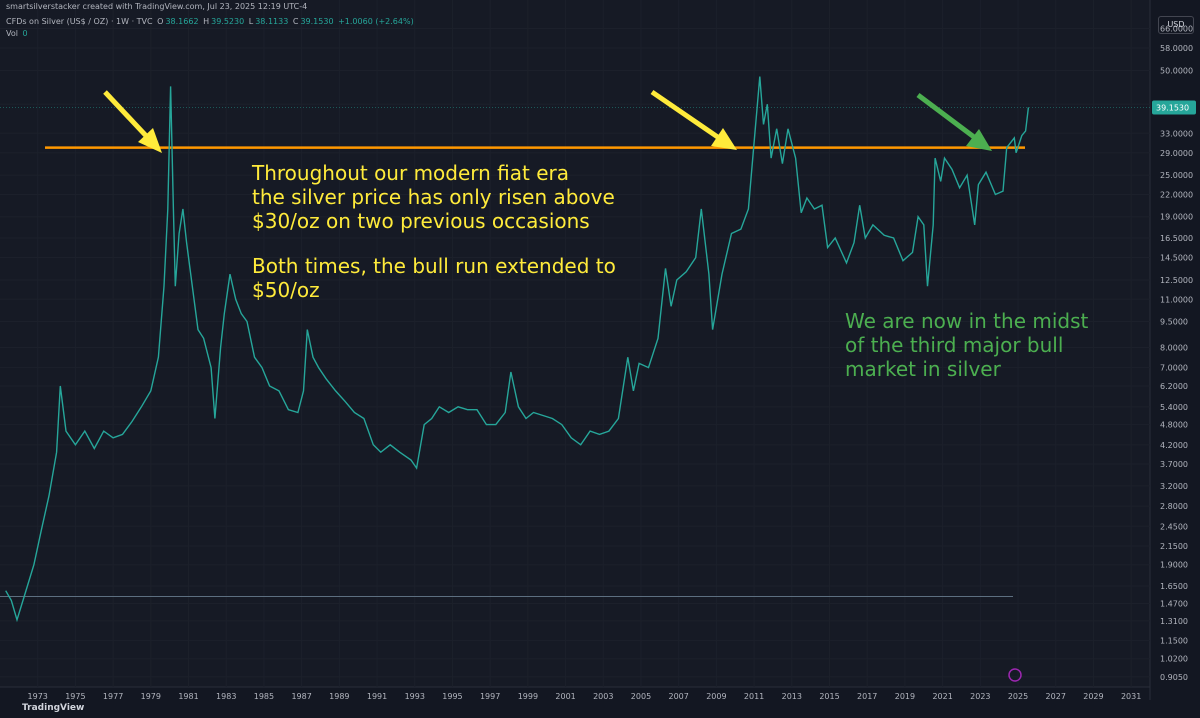 The width and height of the screenshot is (1200, 718). Describe the element at coordinates (1176, 195) in the screenshot. I see `y-tick-label: 22.0000` at that location.